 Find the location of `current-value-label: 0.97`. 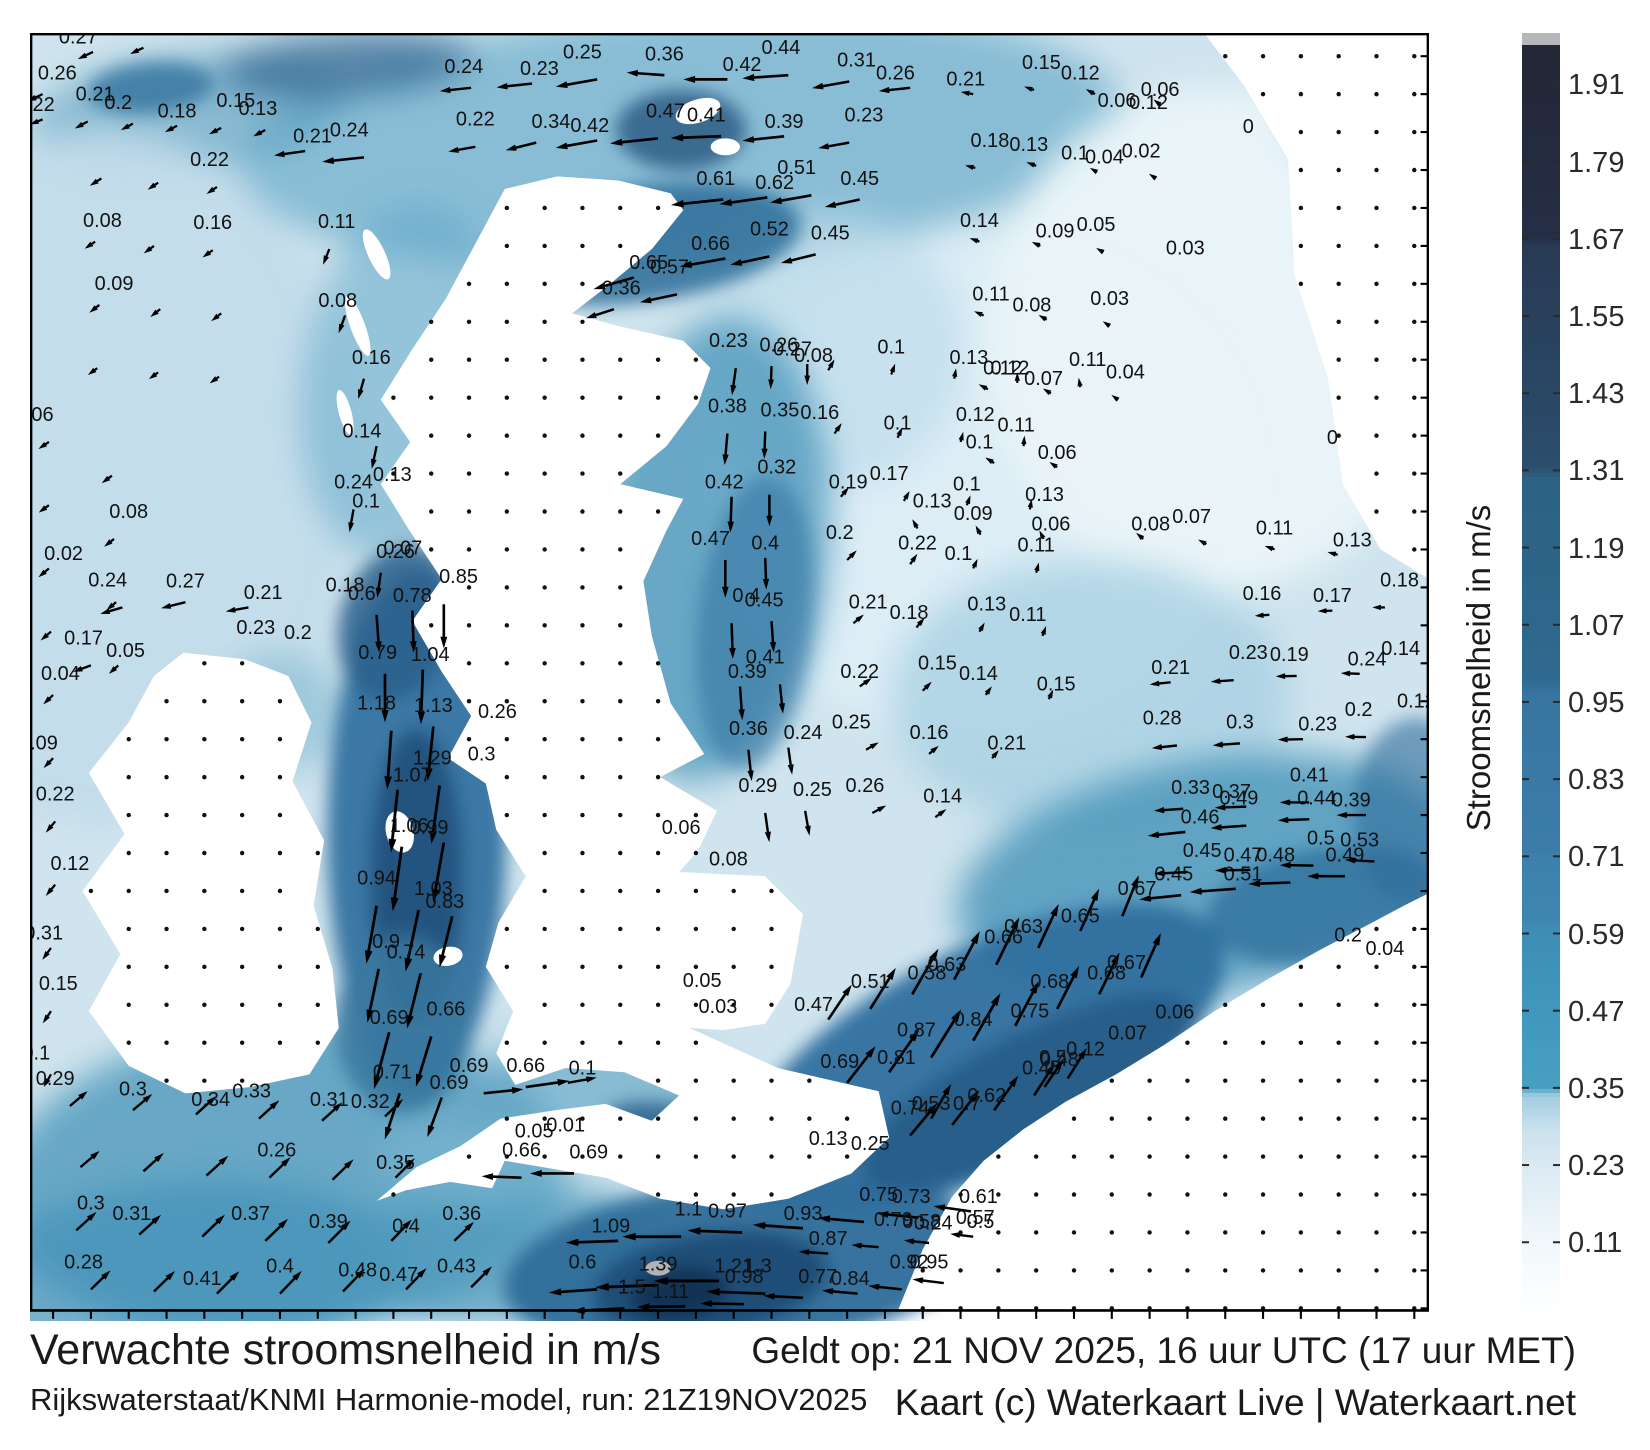

current-value-label: 0.97 is located at coordinates (727, 1212).